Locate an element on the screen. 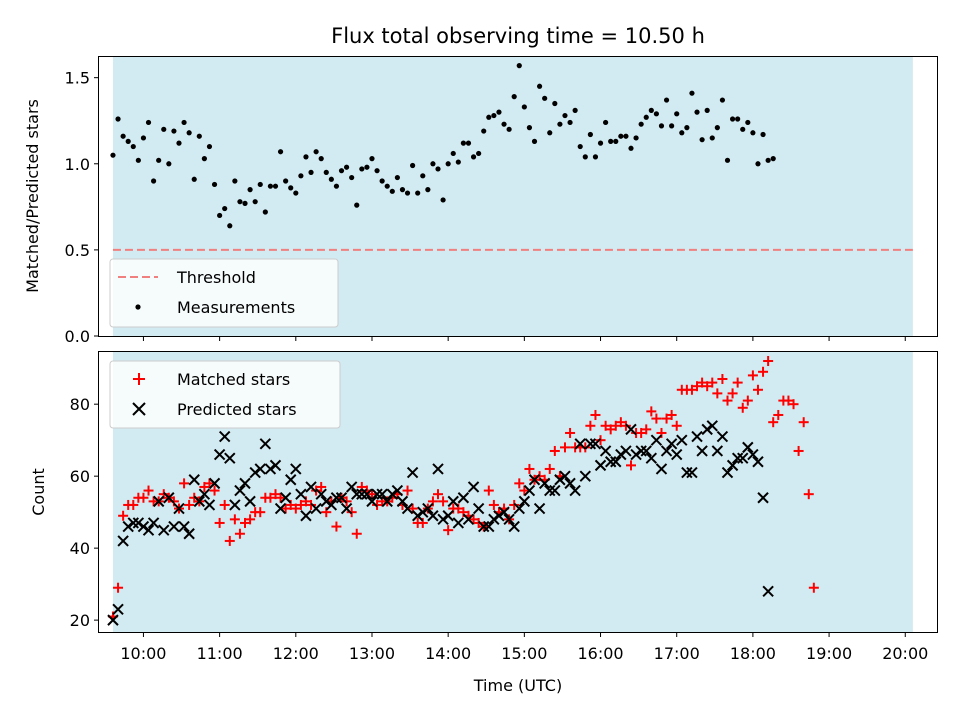 The image size is (960, 720). legend-measurement-label: Measurements is located at coordinates (236, 307).